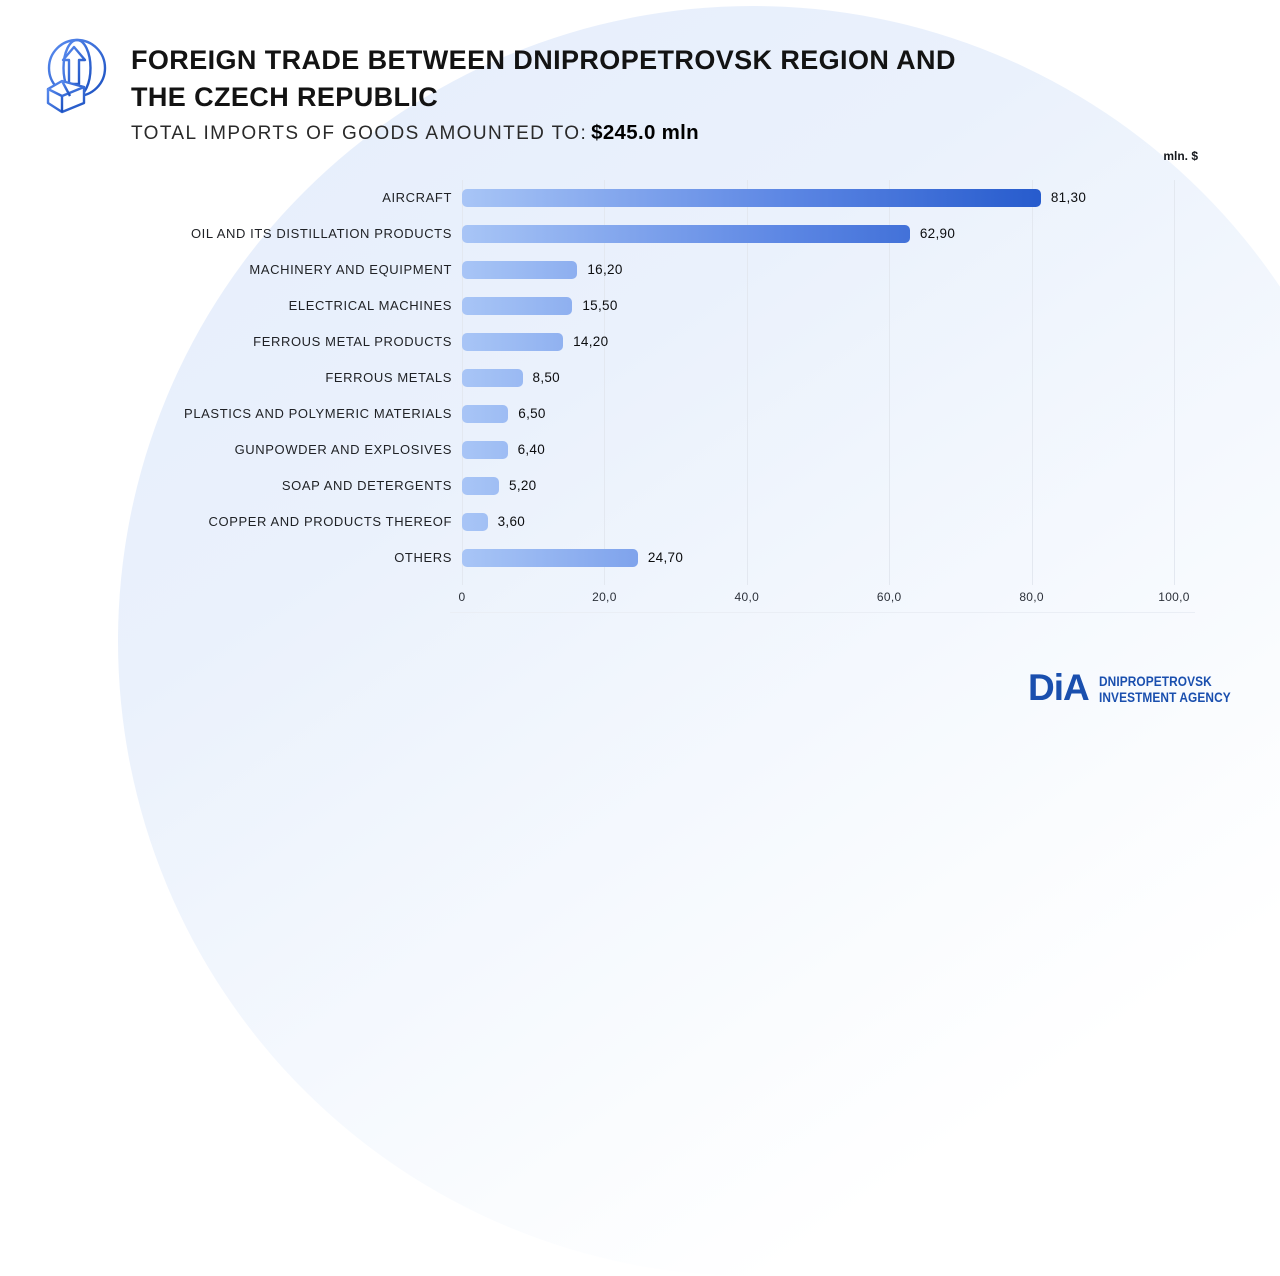 This screenshot has height=1276, width=1280. What do you see at coordinates (605, 269) in the screenshot?
I see `bar-value-label: 16,20` at bounding box center [605, 269].